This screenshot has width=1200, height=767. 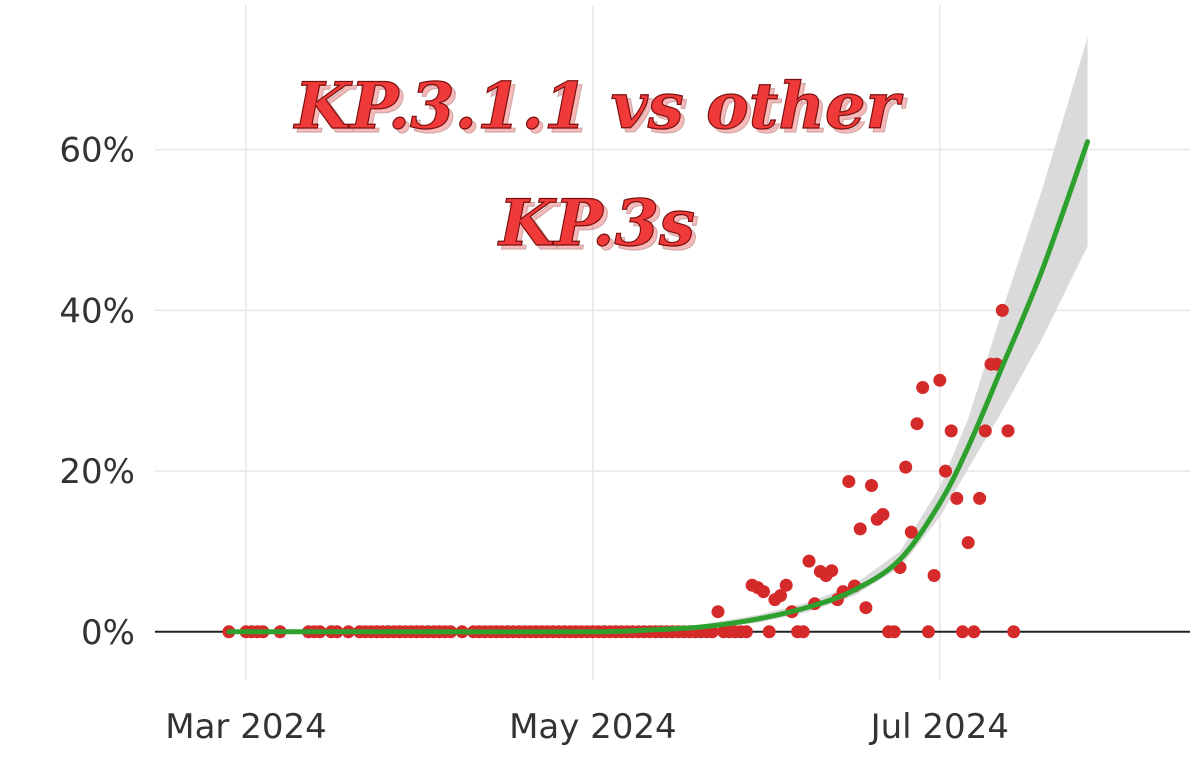 What do you see at coordinates (602, 110) in the screenshot?
I see `title-shadow-0: KP.3.1.1 vs other` at bounding box center [602, 110].